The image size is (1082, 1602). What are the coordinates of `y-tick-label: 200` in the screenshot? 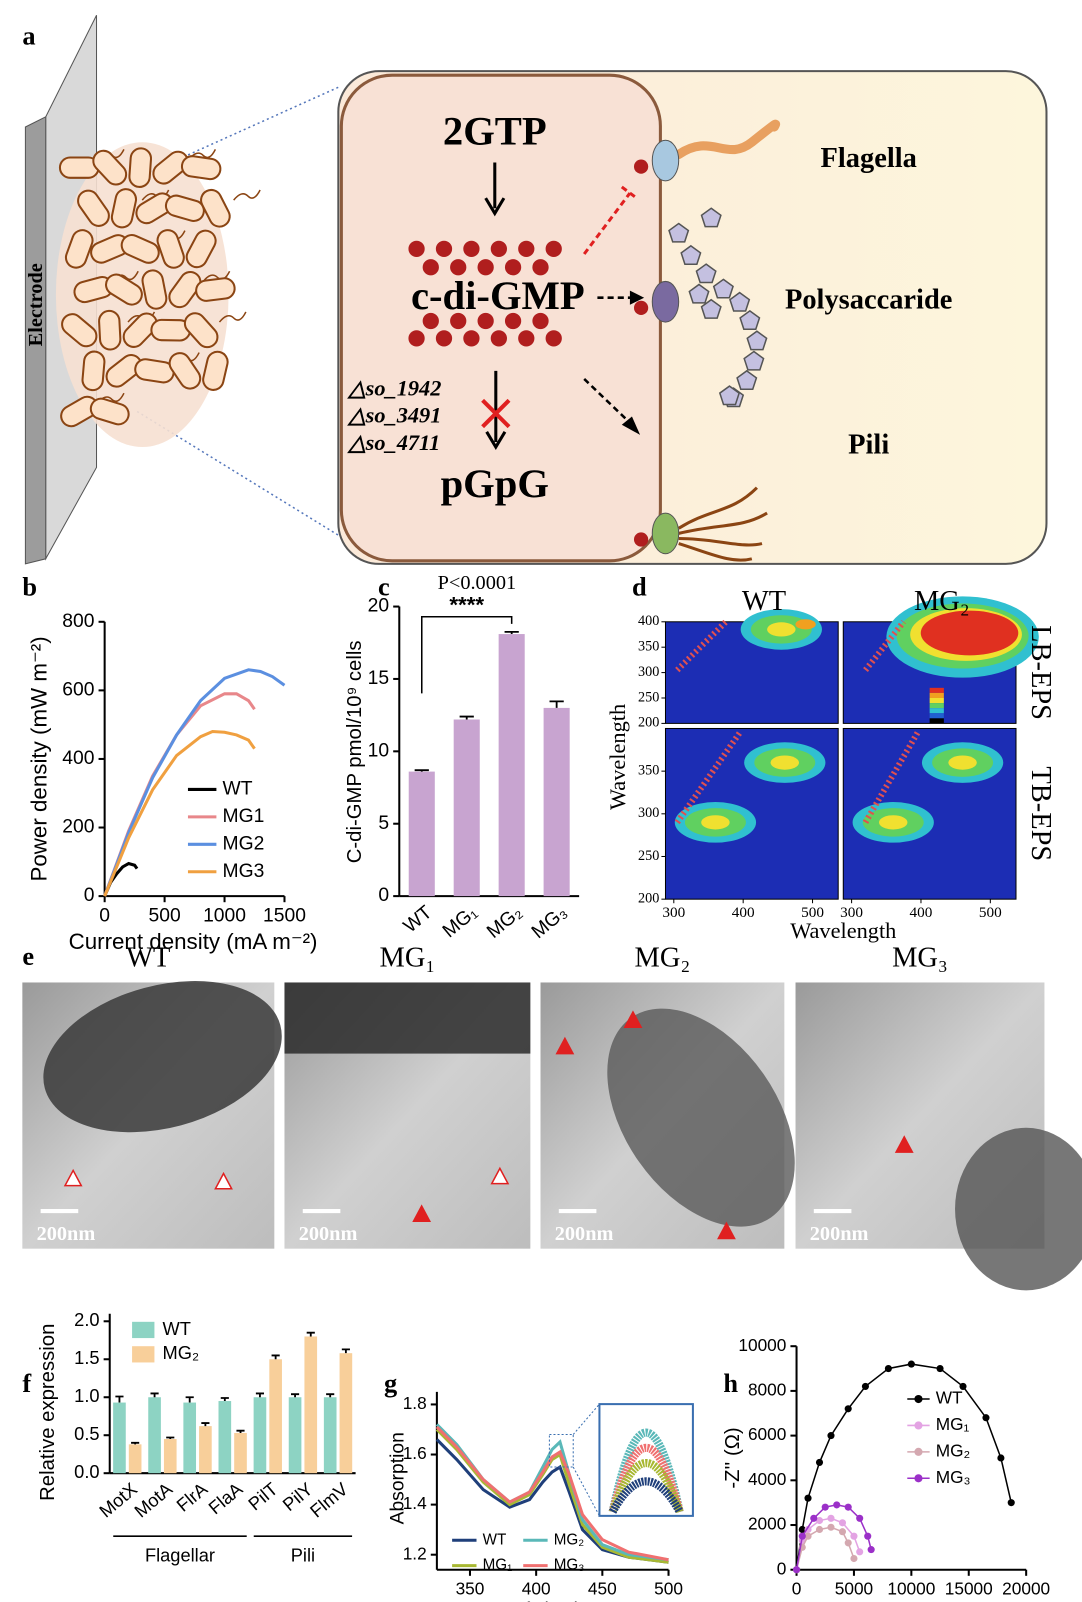 It's located at (648, 723).